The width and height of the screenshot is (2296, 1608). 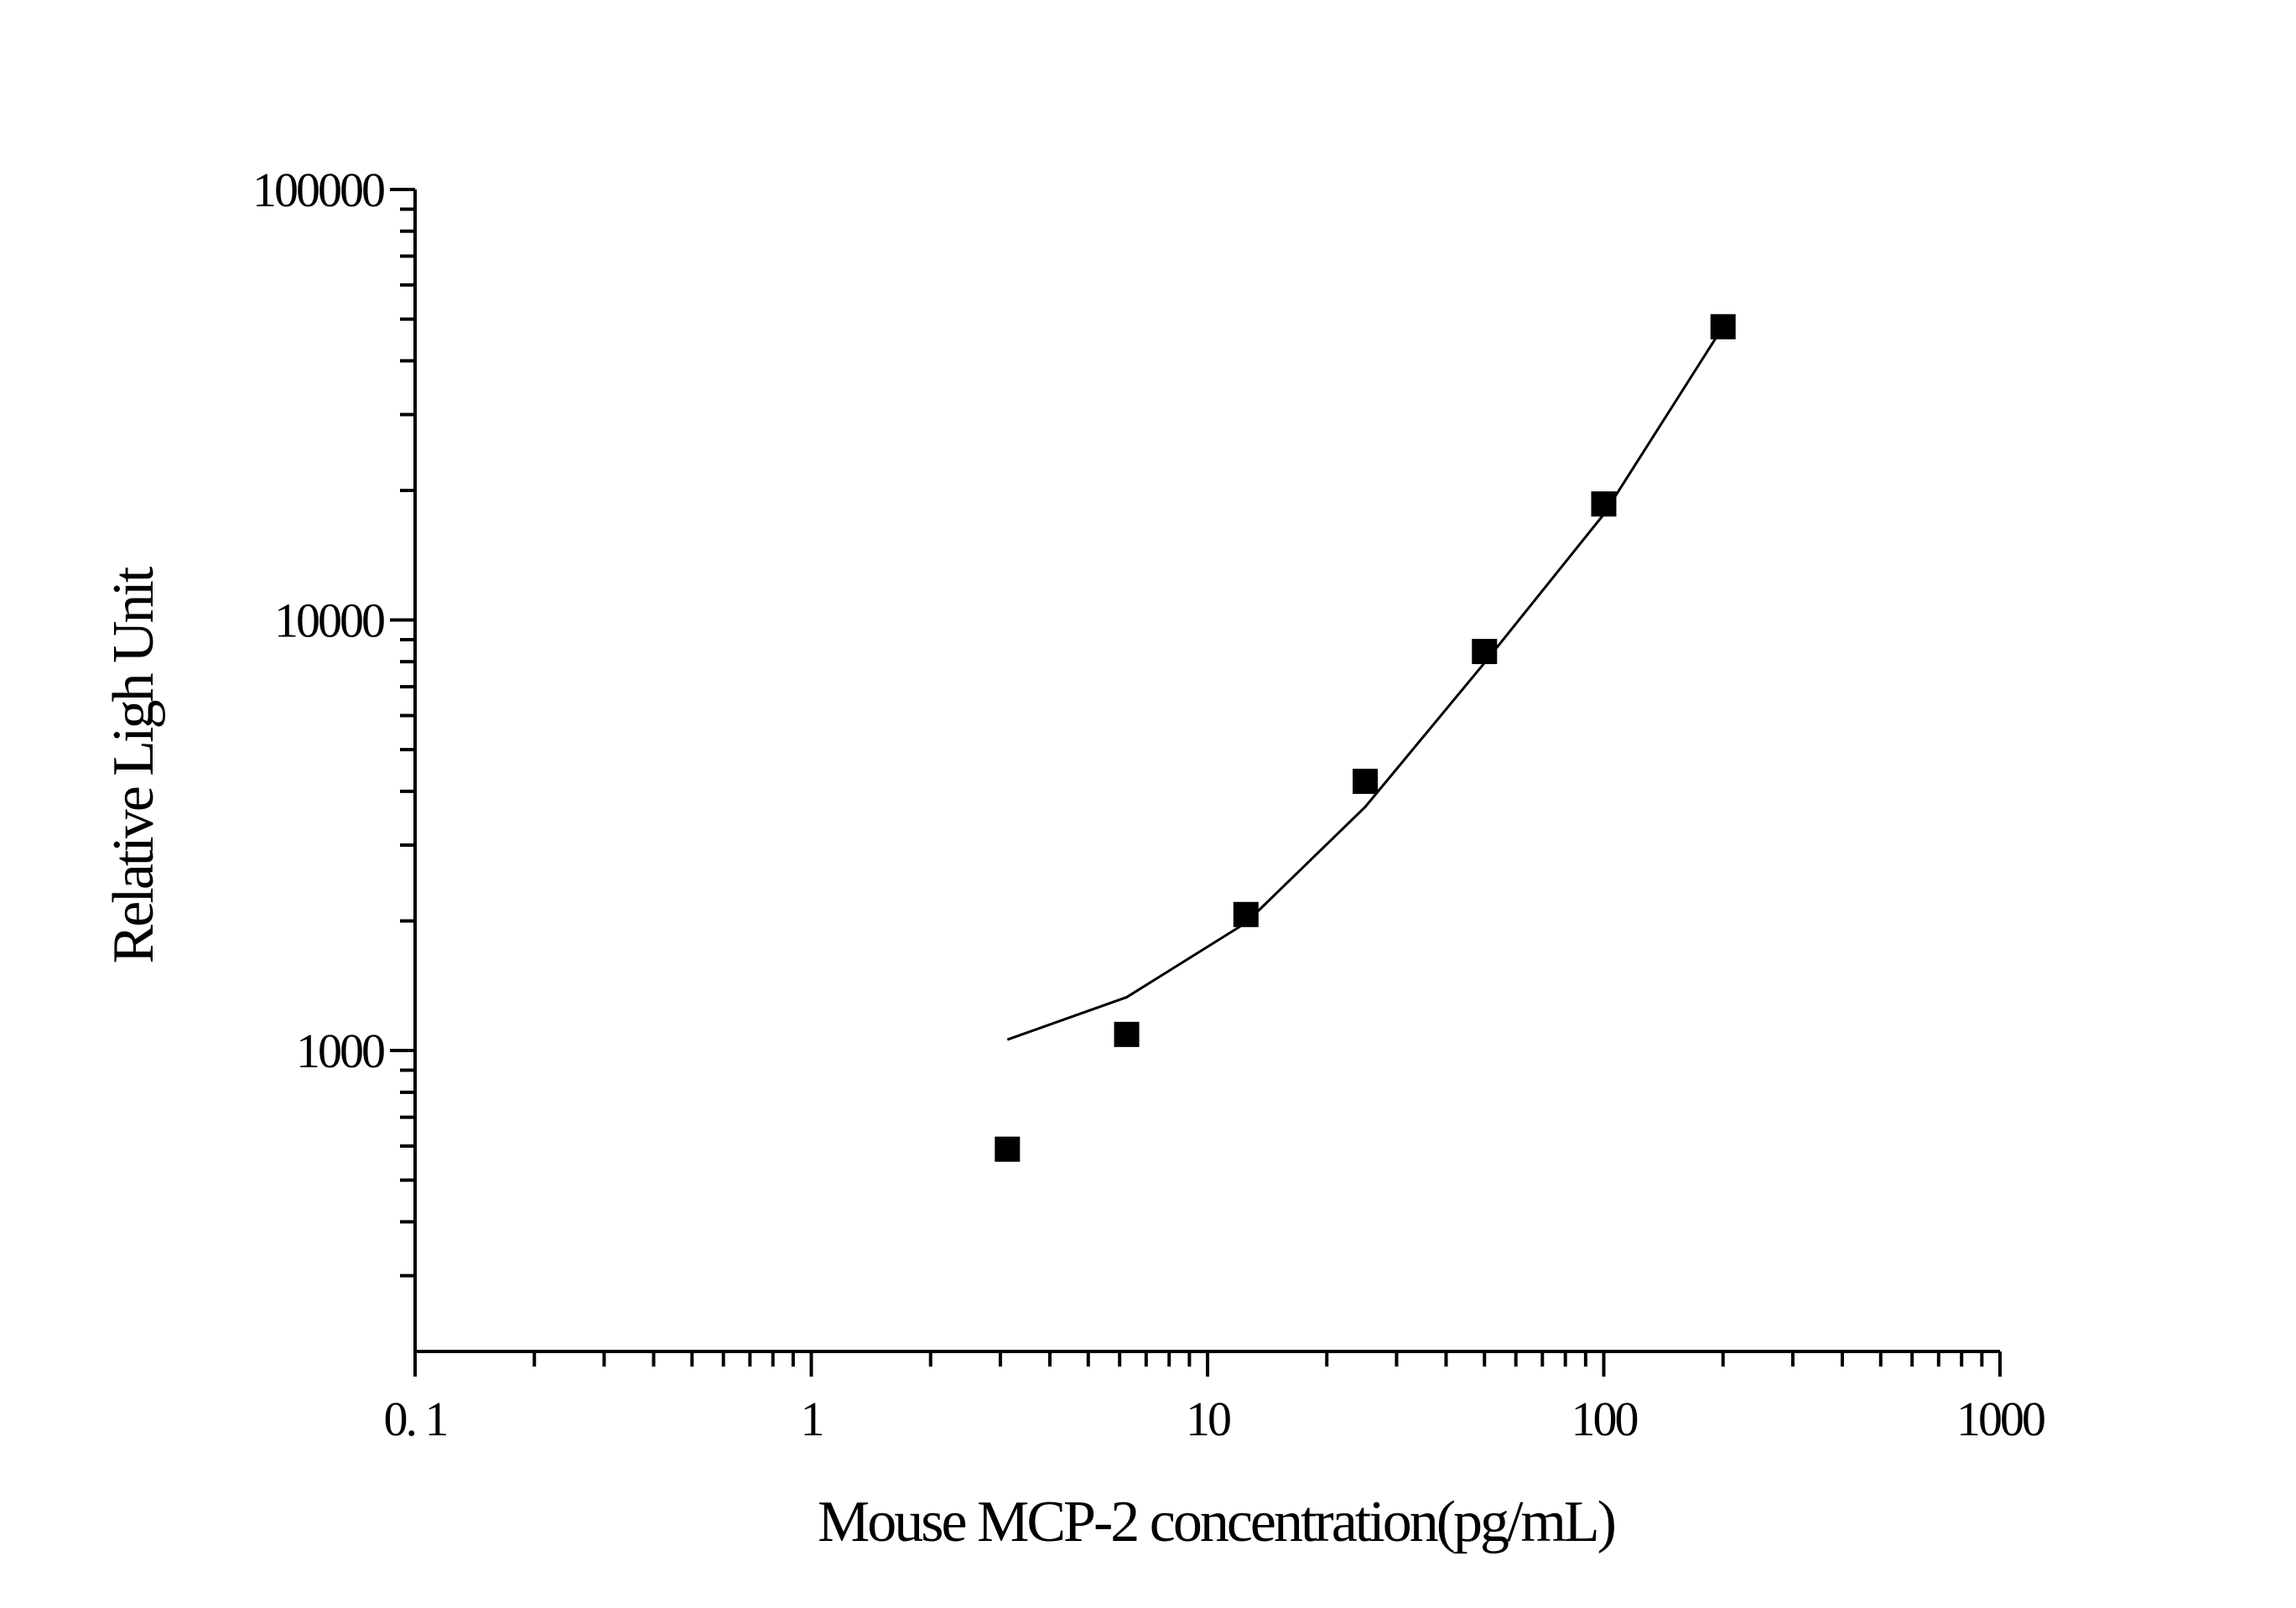 I want to click on fit-line, so click(x=1365, y=683).